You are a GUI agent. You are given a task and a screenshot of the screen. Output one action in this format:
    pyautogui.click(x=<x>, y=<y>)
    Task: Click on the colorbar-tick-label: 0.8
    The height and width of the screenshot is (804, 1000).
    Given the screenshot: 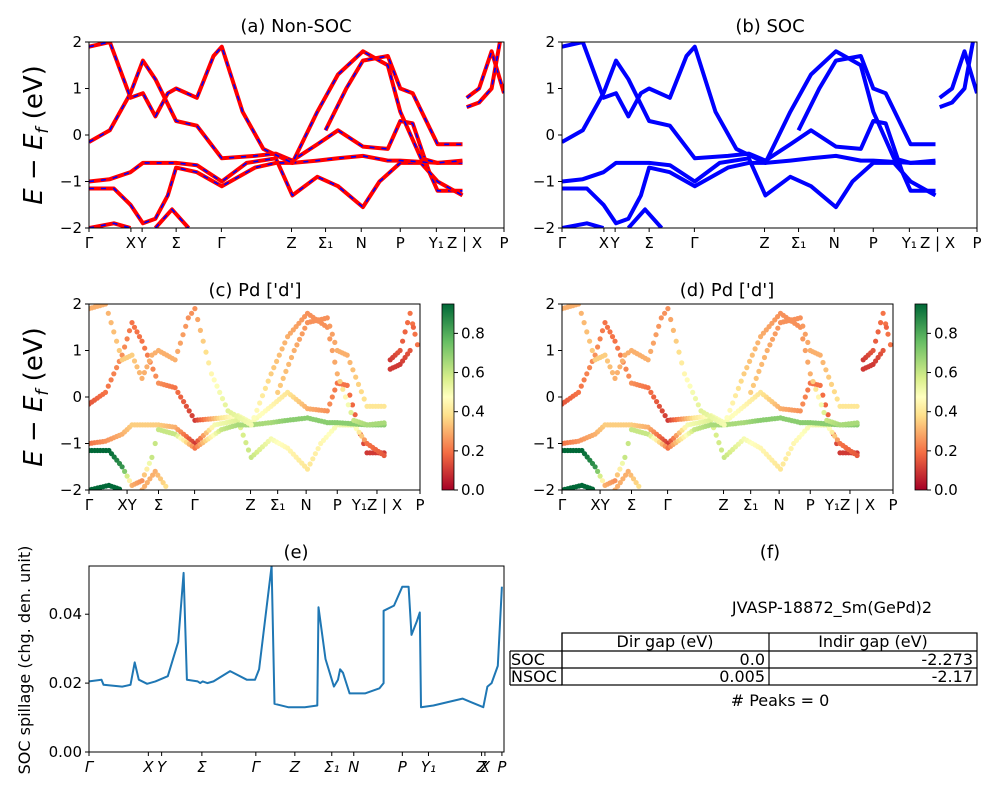 What is the action you would take?
    pyautogui.click(x=473, y=333)
    